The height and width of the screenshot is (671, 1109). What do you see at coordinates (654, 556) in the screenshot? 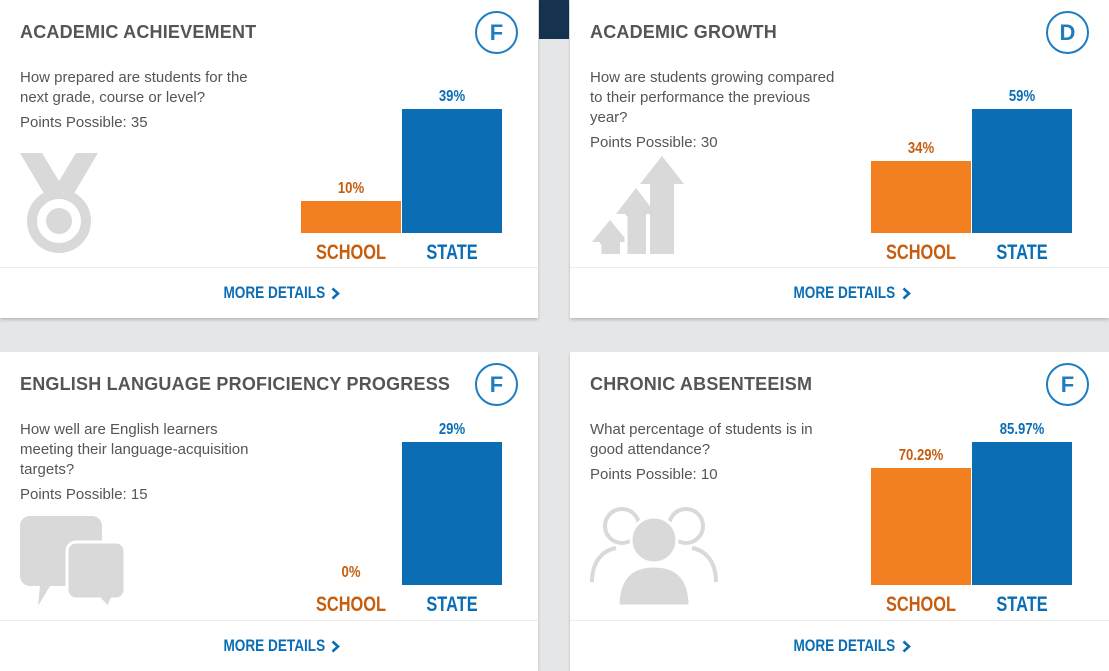
I see `people-icon` at bounding box center [654, 556].